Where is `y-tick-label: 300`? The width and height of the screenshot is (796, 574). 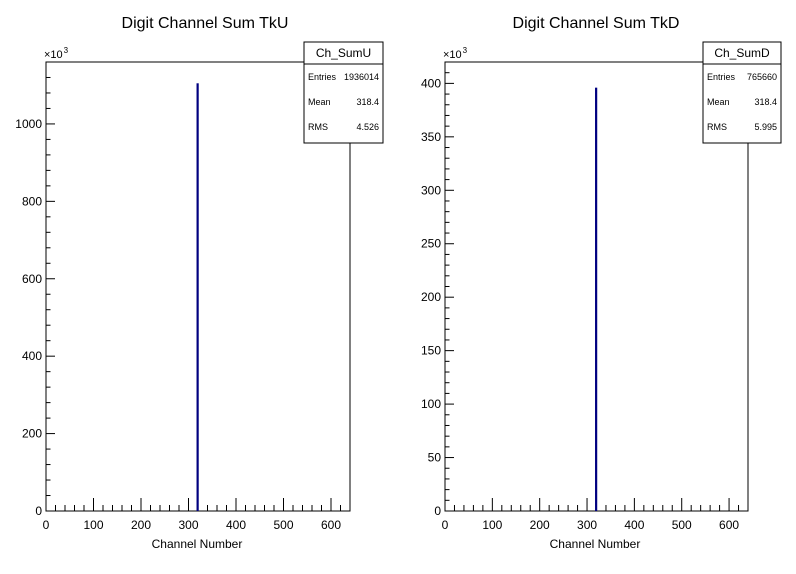 y-tick-label: 300 is located at coordinates (431, 190).